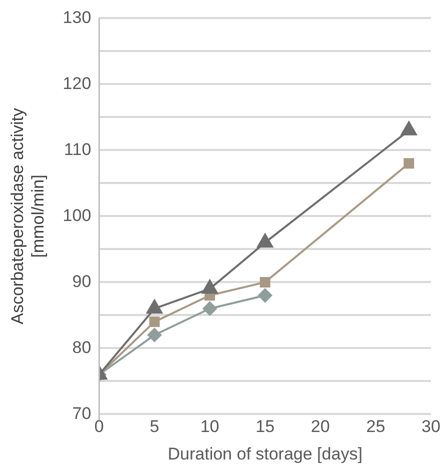 This screenshot has height=473, width=445. What do you see at coordinates (77, 215) in the screenshot?
I see `y-tick-label: 100` at bounding box center [77, 215].